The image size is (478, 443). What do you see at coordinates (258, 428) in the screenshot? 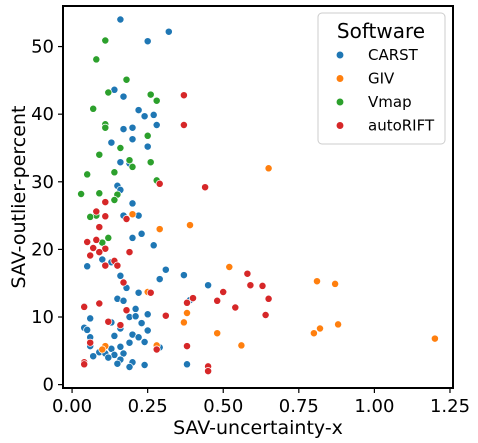
I see `x-axis-label: SAV-uncertainty-x` at bounding box center [258, 428].